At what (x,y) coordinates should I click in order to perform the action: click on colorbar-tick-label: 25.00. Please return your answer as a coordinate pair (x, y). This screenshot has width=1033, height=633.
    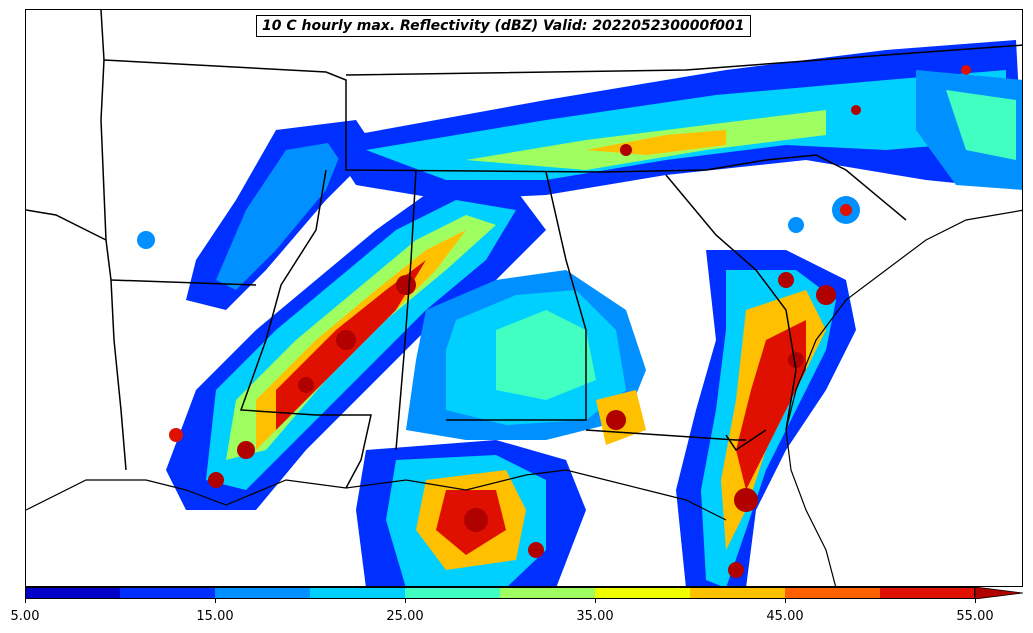
    Looking at the image, I should click on (405, 616).